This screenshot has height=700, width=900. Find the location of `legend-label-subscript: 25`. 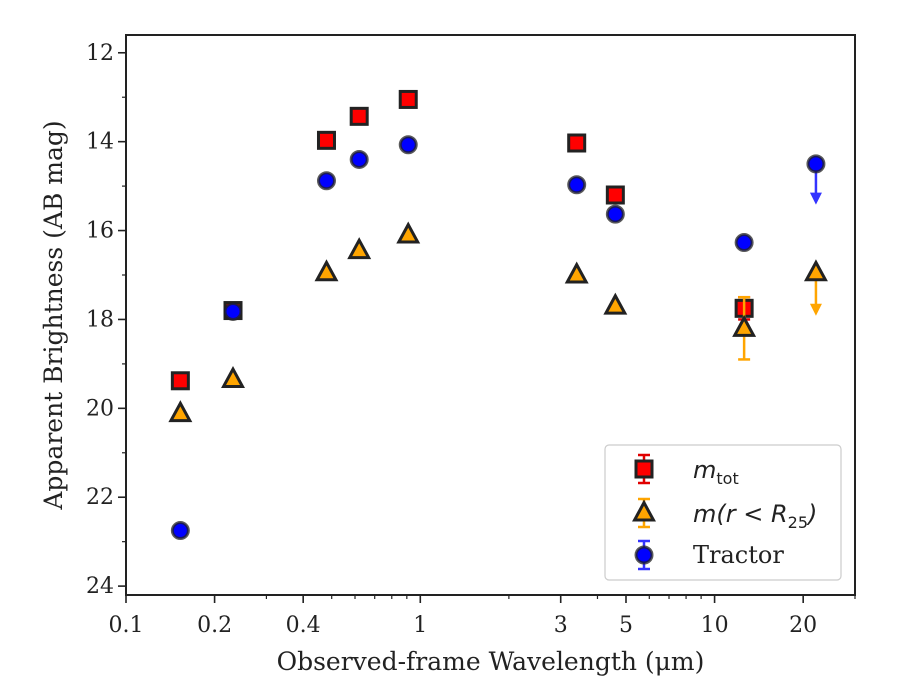

legend-label-subscript: 25 is located at coordinates (798, 522).